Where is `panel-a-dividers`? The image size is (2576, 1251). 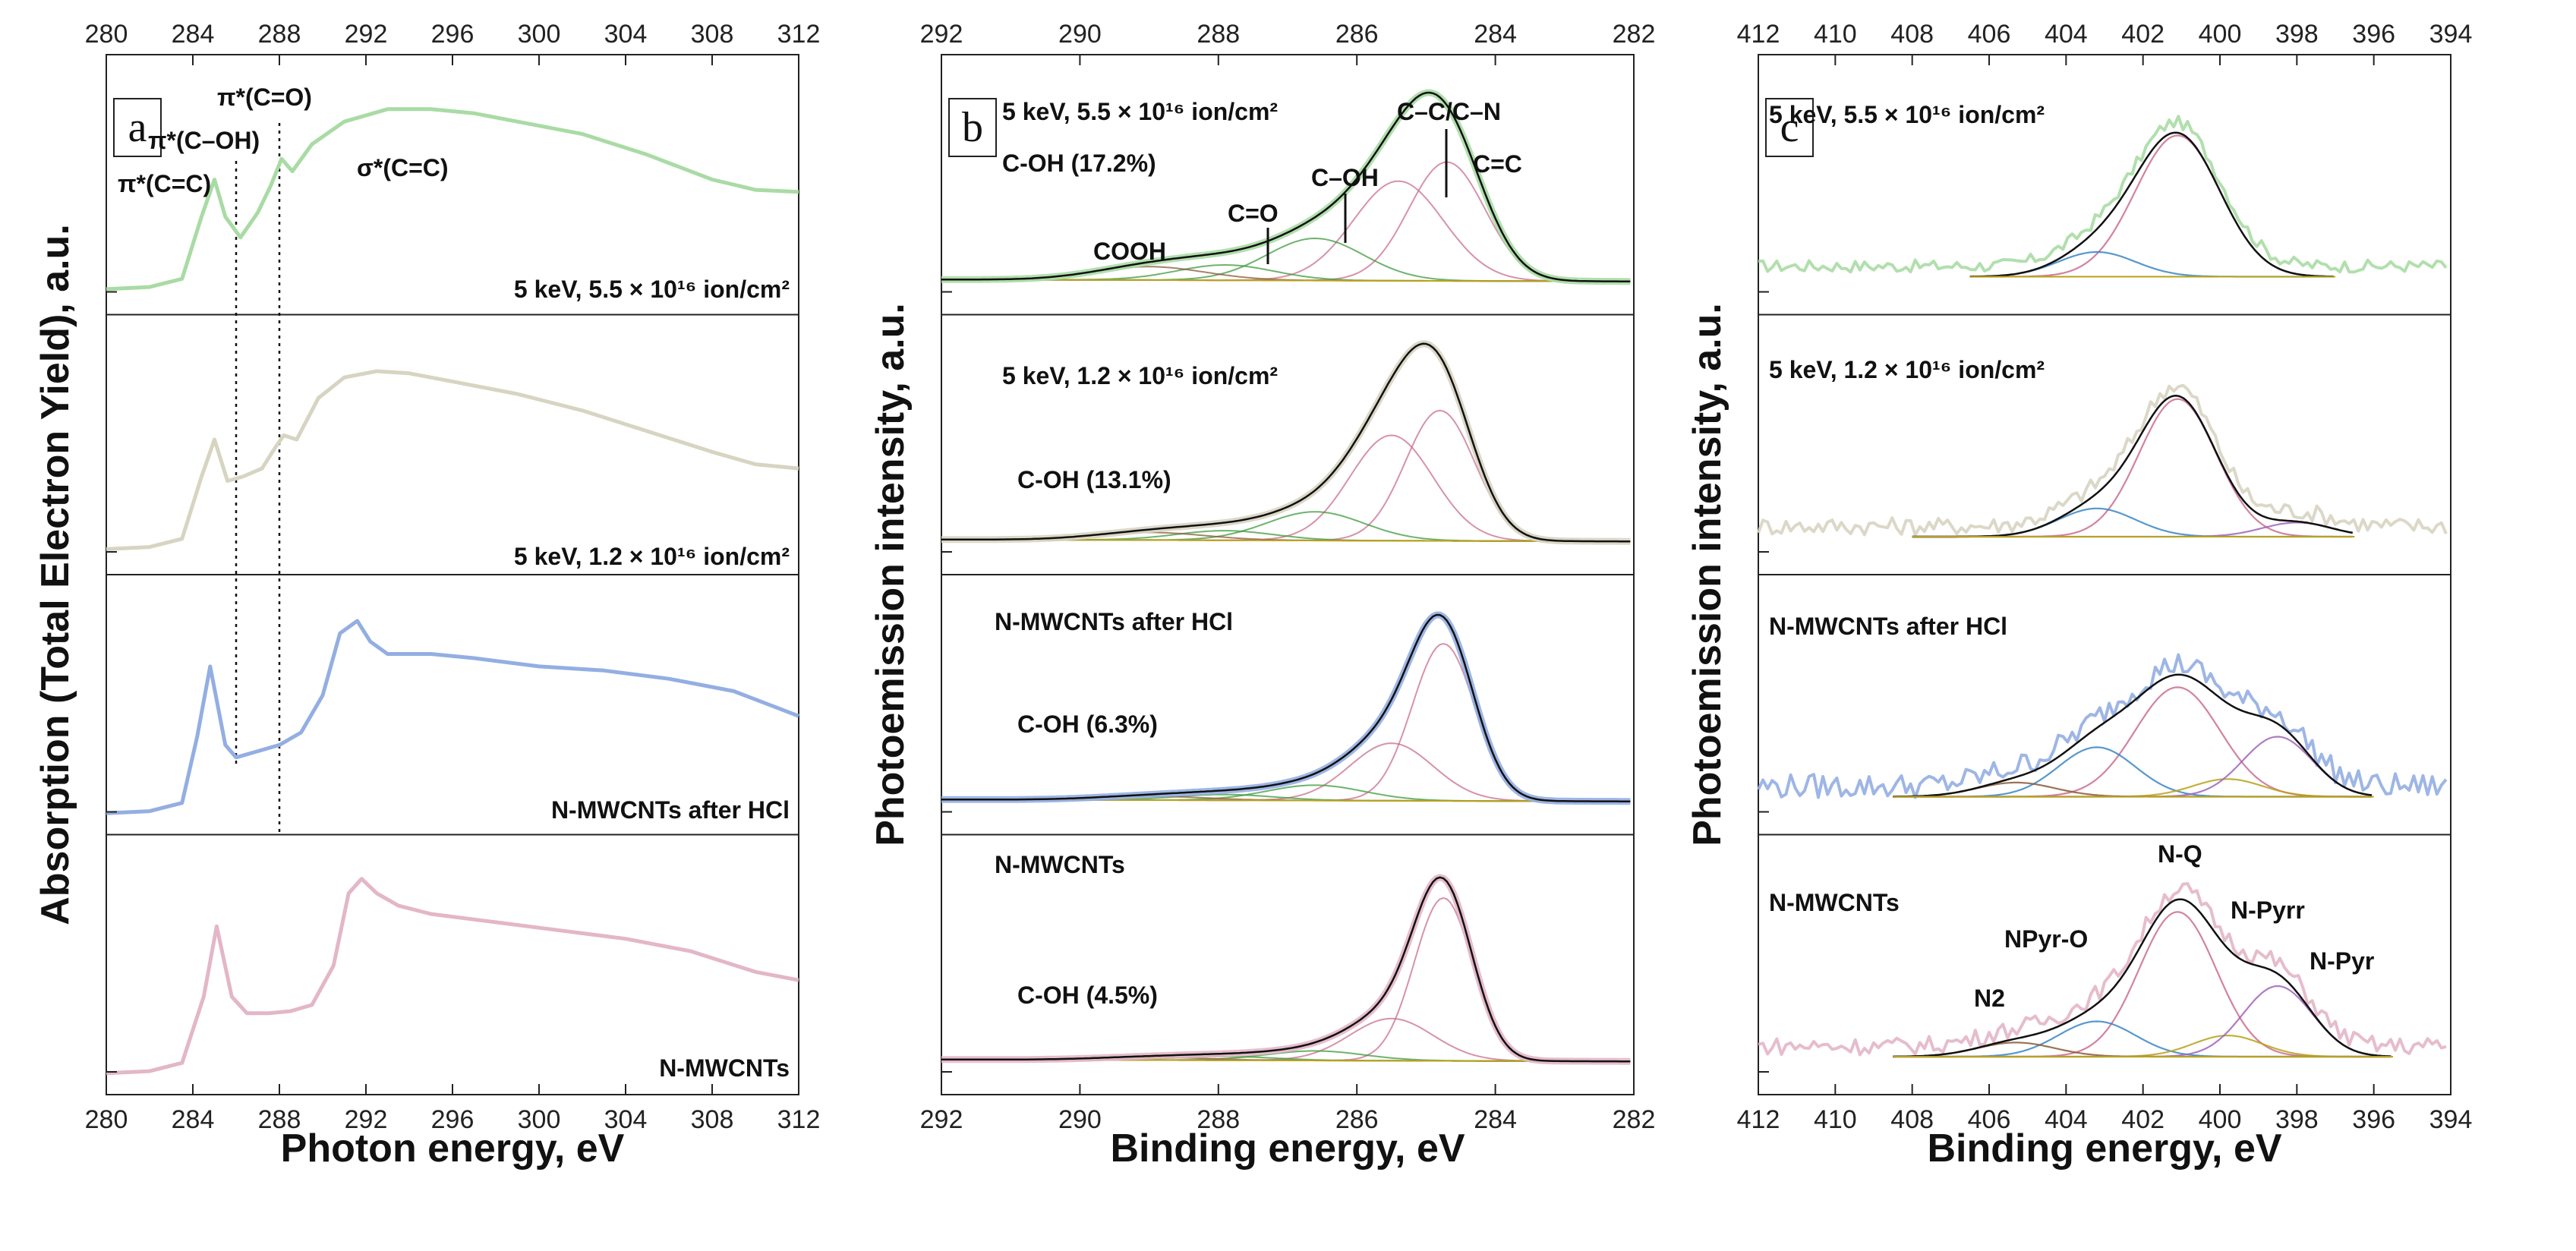 panel-a-dividers is located at coordinates (452, 575).